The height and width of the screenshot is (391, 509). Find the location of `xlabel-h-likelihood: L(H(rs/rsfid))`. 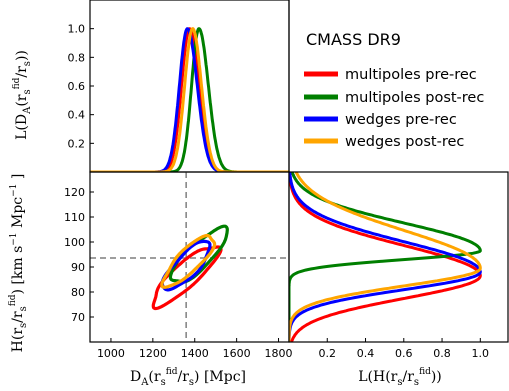

xlabel-h-likelihood: L(H(rs/rsfid)) is located at coordinates (400, 377).